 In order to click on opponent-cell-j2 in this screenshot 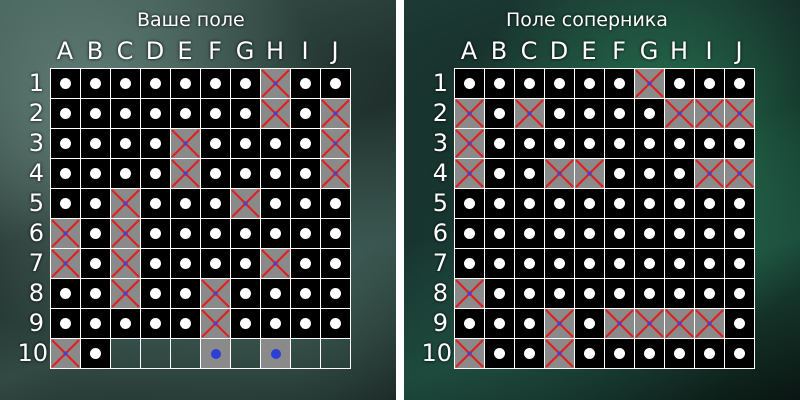, I will do `click(740, 114)`.